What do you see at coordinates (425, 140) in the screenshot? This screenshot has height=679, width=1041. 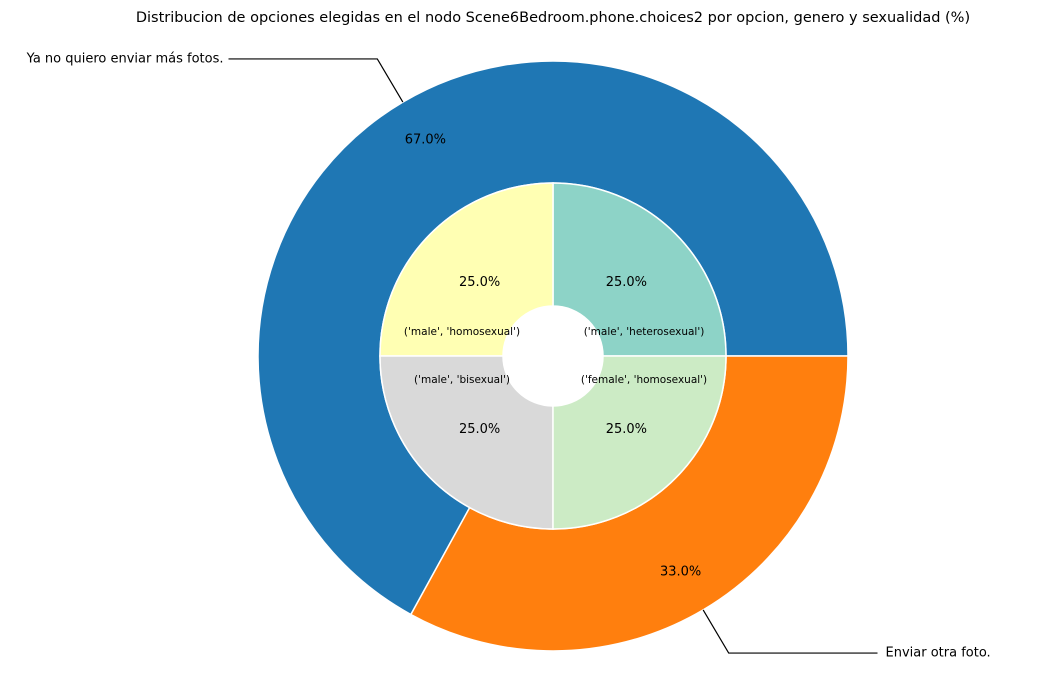 I see `outer-pct-label: 67.0%` at bounding box center [425, 140].